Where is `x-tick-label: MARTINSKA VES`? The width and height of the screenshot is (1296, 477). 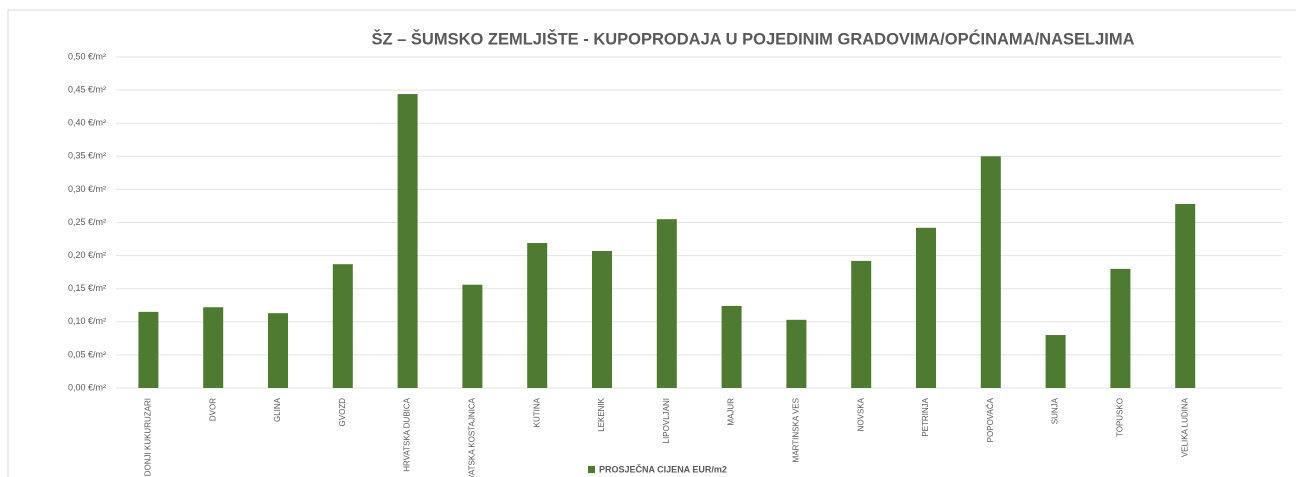 x-tick-label: MARTINSKA VES is located at coordinates (796, 430).